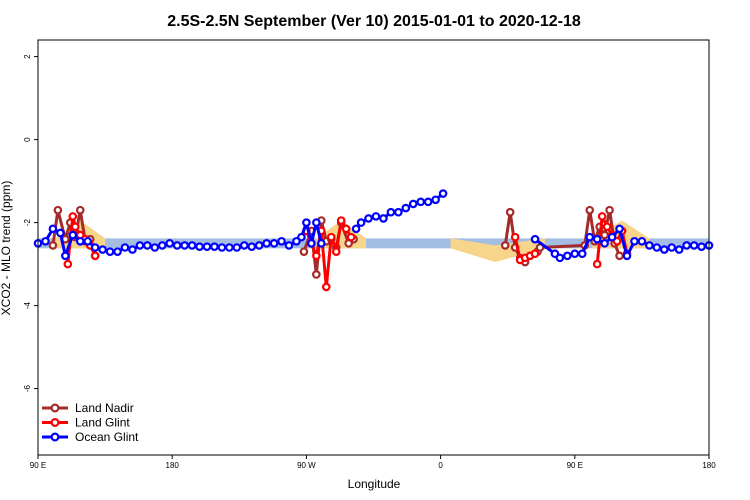 This screenshot has height=500, width=750. What do you see at coordinates (575, 465) in the screenshot?
I see `x-tick-label: 90 E` at bounding box center [575, 465].